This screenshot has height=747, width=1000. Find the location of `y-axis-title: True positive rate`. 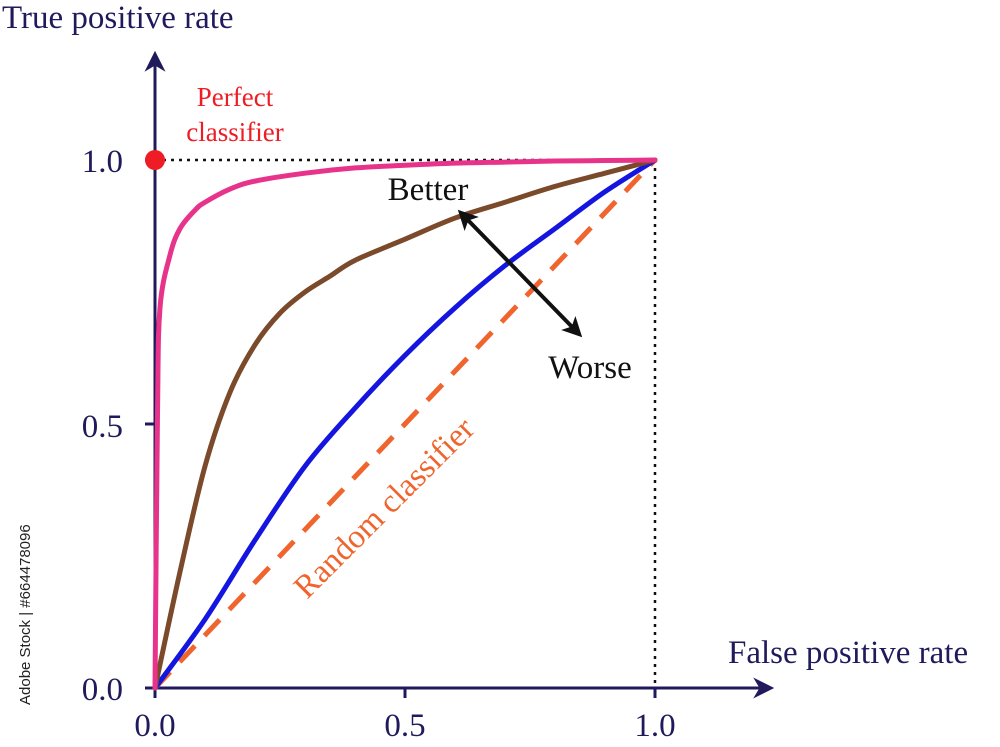

y-axis-title: True positive rate is located at coordinates (118, 18).